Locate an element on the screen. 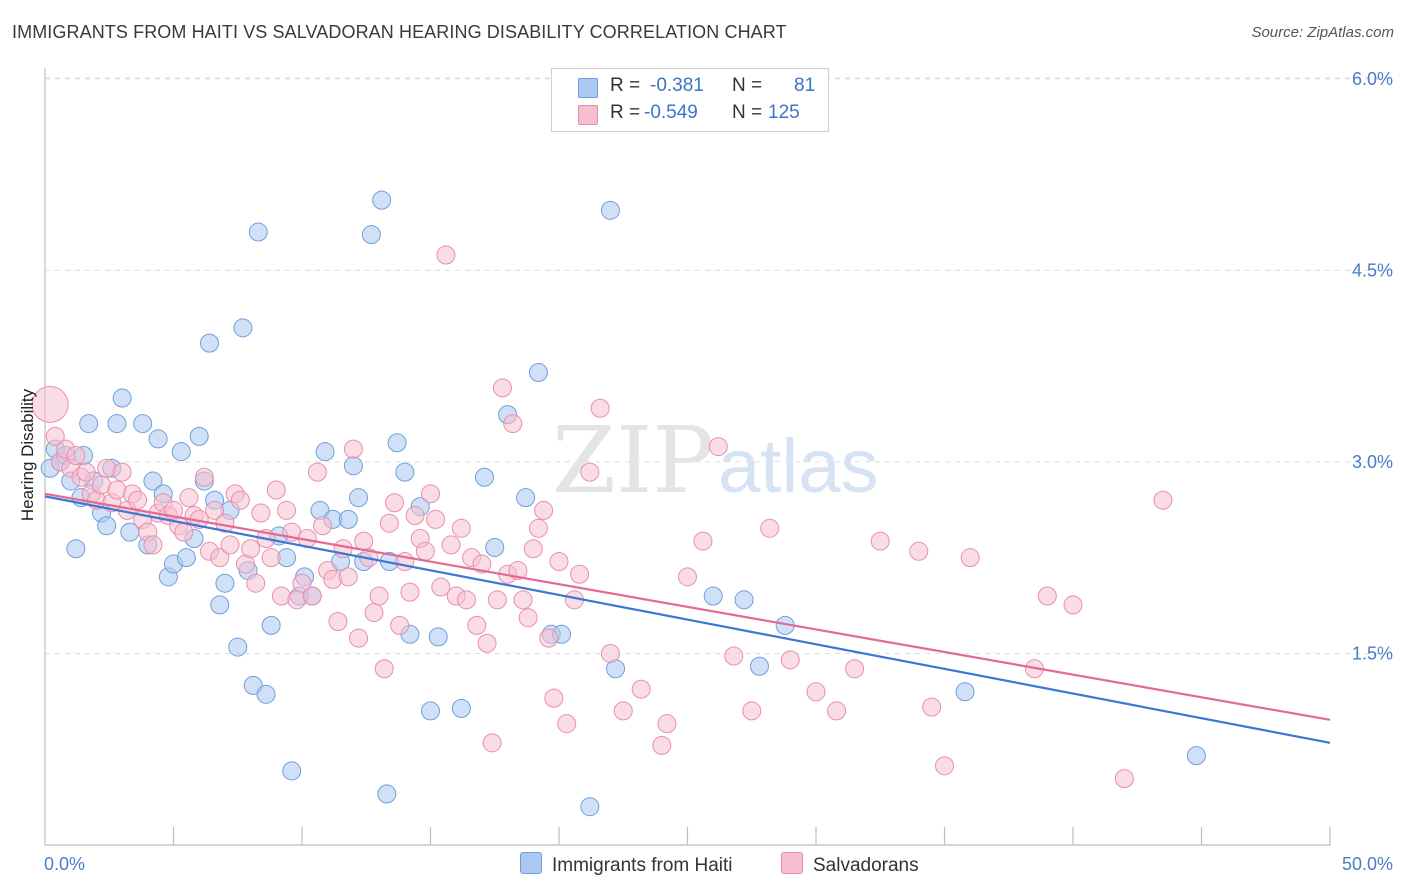  legend-n-label: N = is located at coordinates (747, 112).